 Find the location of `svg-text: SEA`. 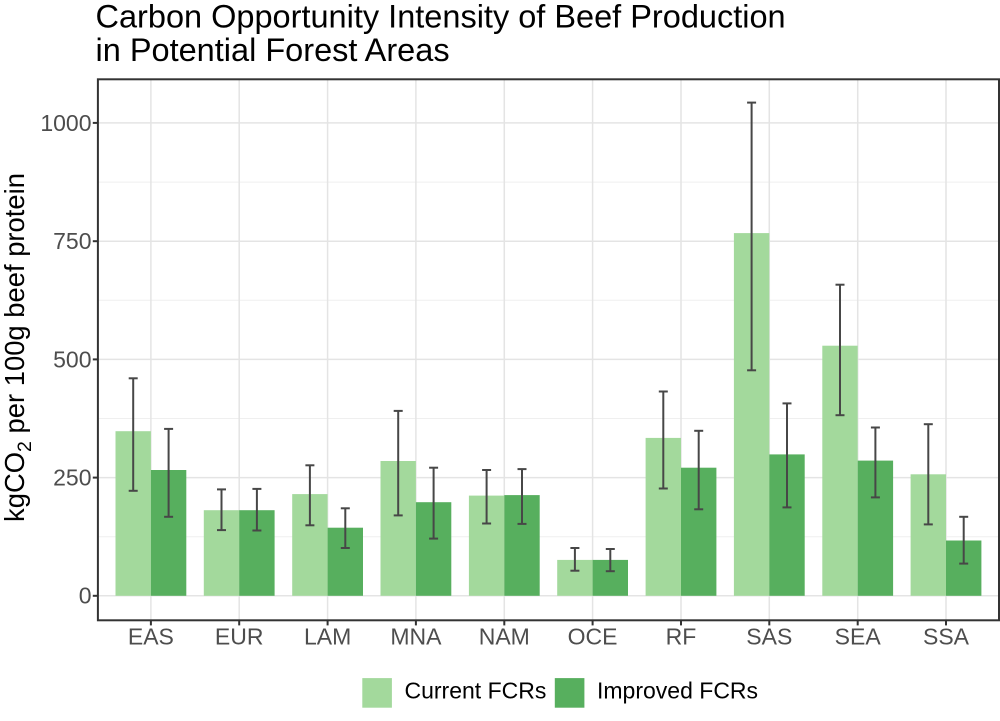

svg-text: SEA is located at coordinates (858, 637).